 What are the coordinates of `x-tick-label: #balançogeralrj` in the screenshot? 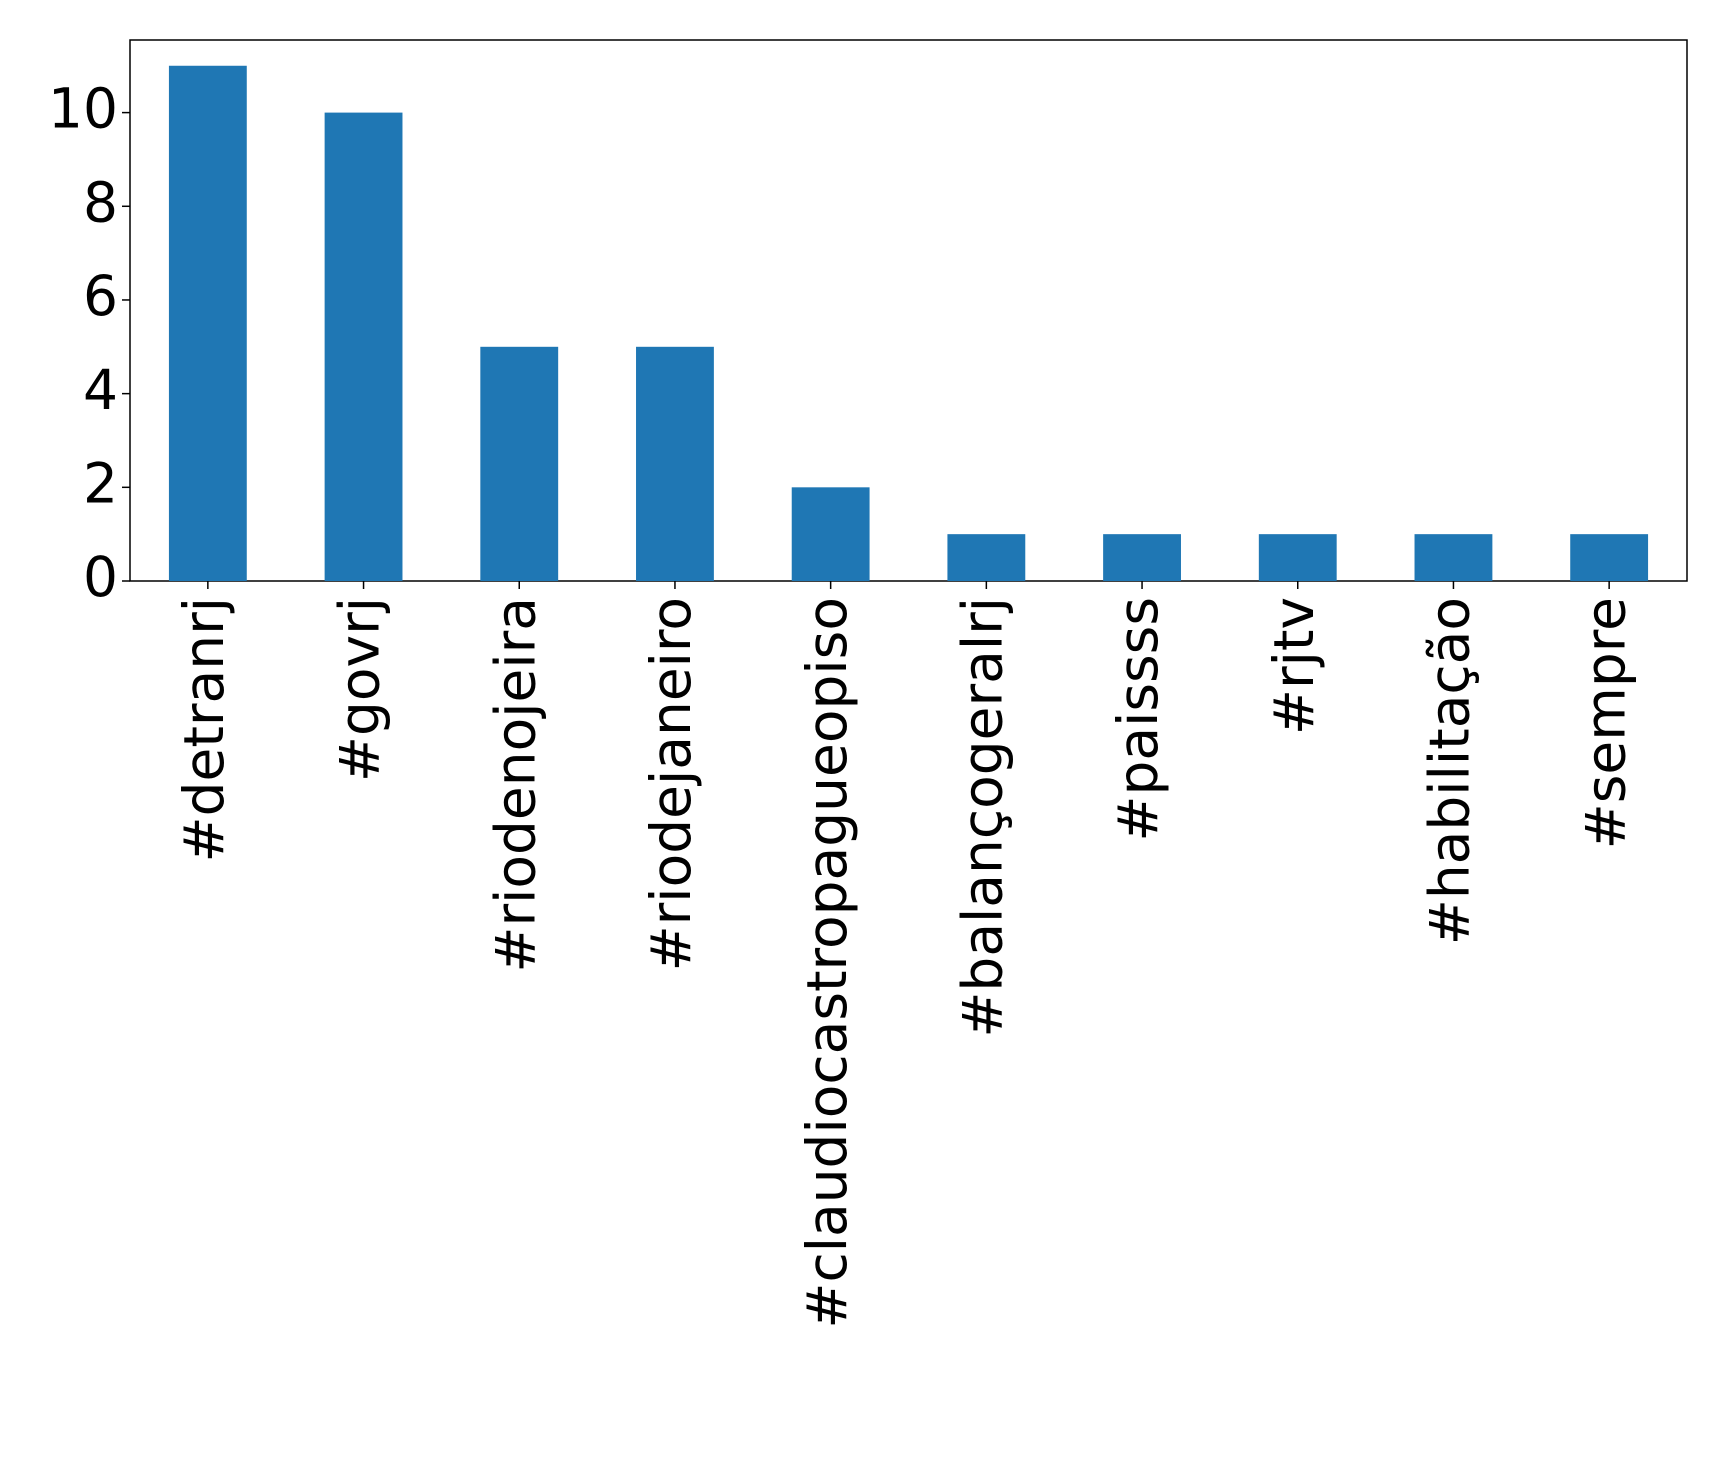 It's located at (982, 817).